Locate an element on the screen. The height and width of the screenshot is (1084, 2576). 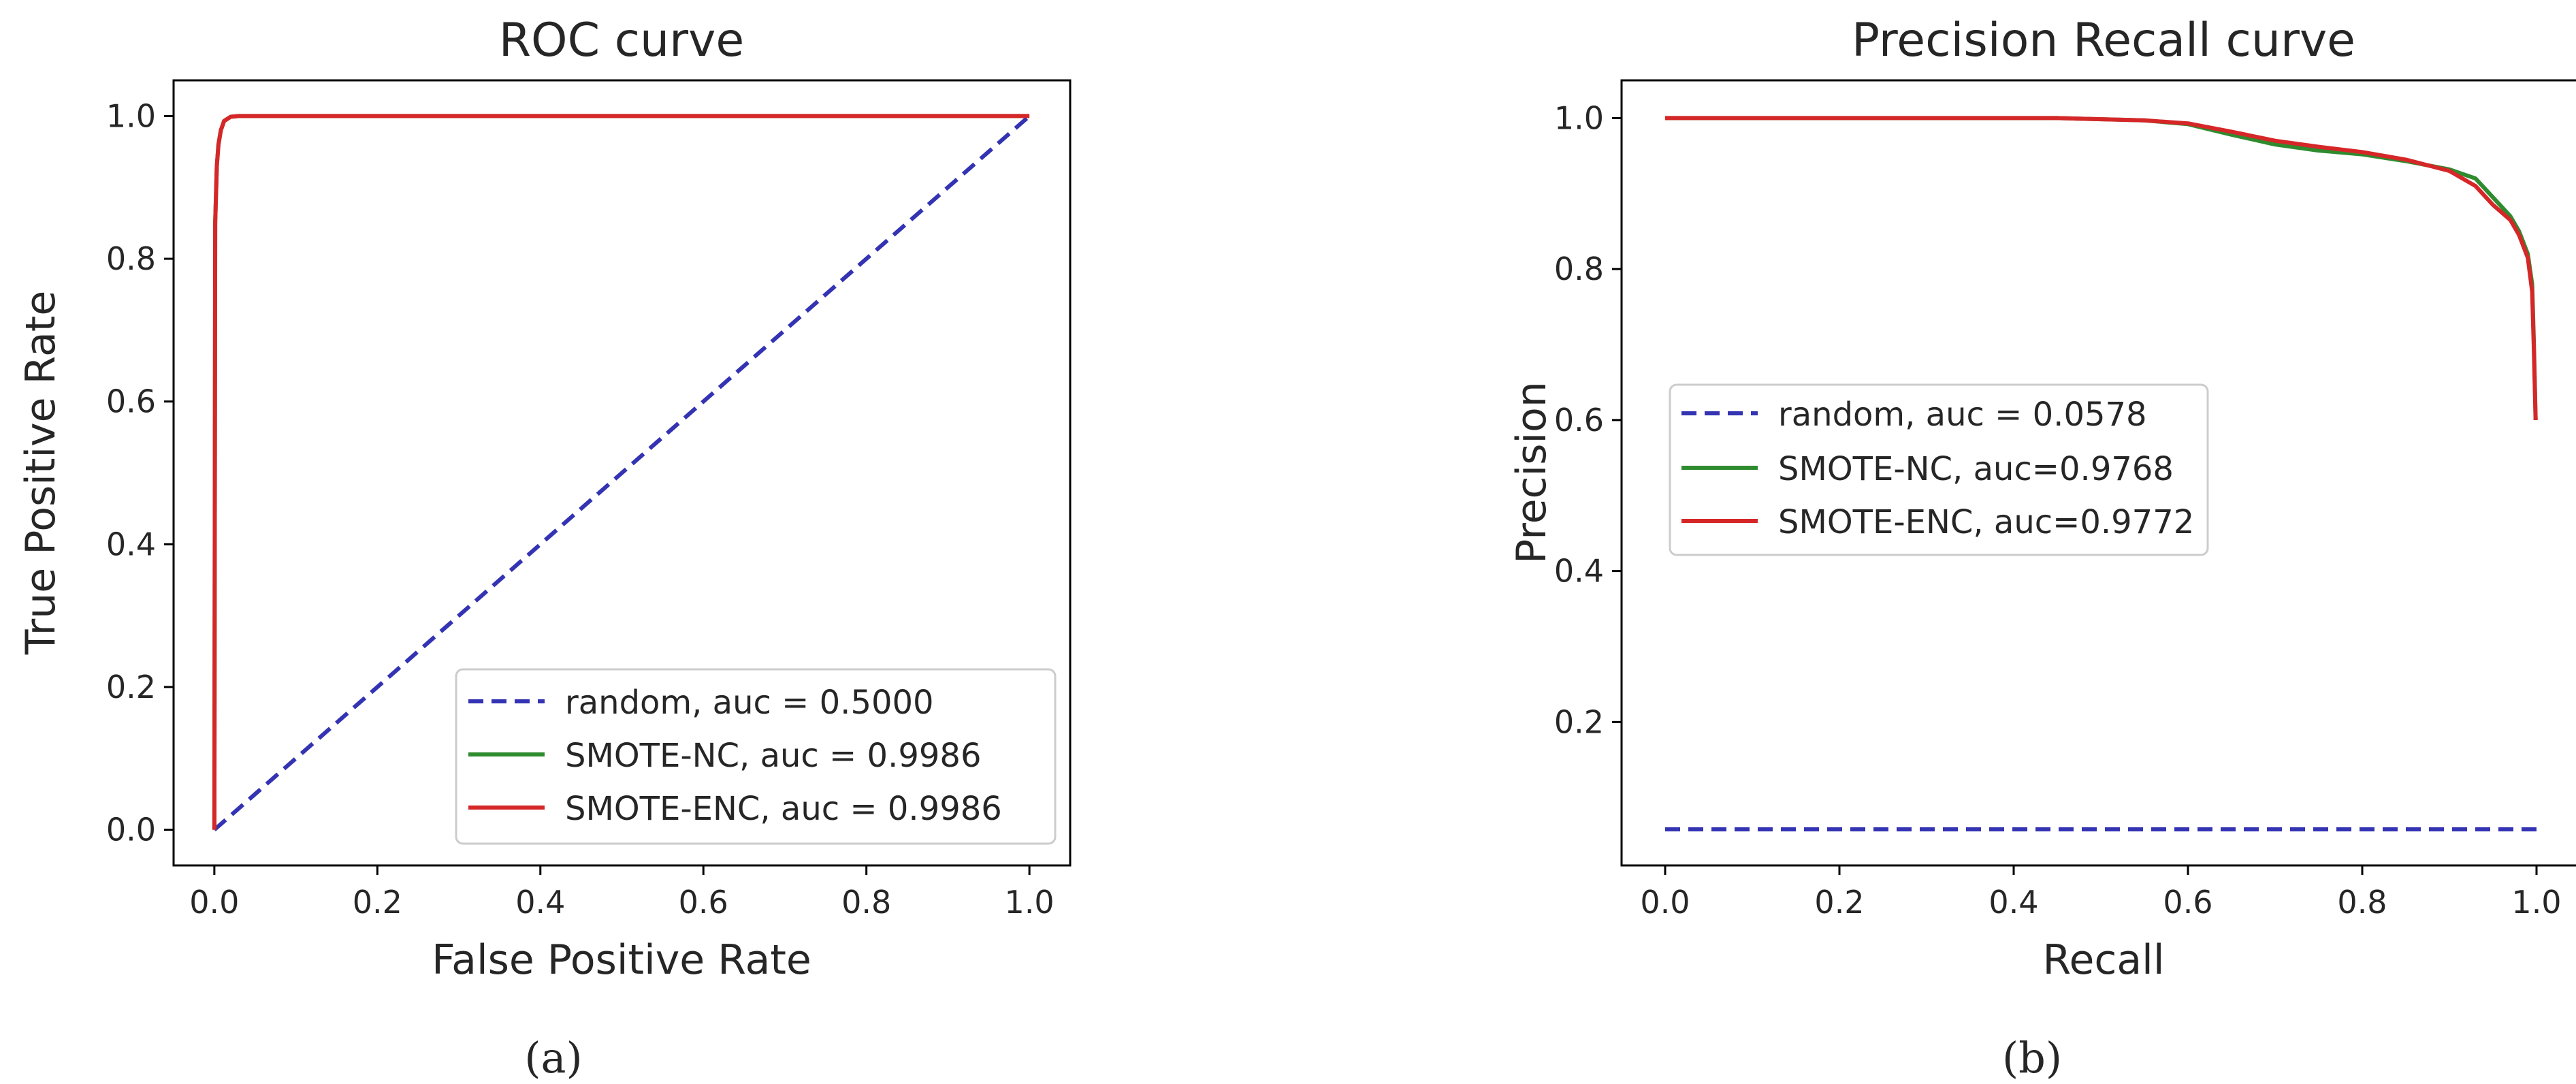
pr-x-tick-label: 0.4 is located at coordinates (2014, 903).